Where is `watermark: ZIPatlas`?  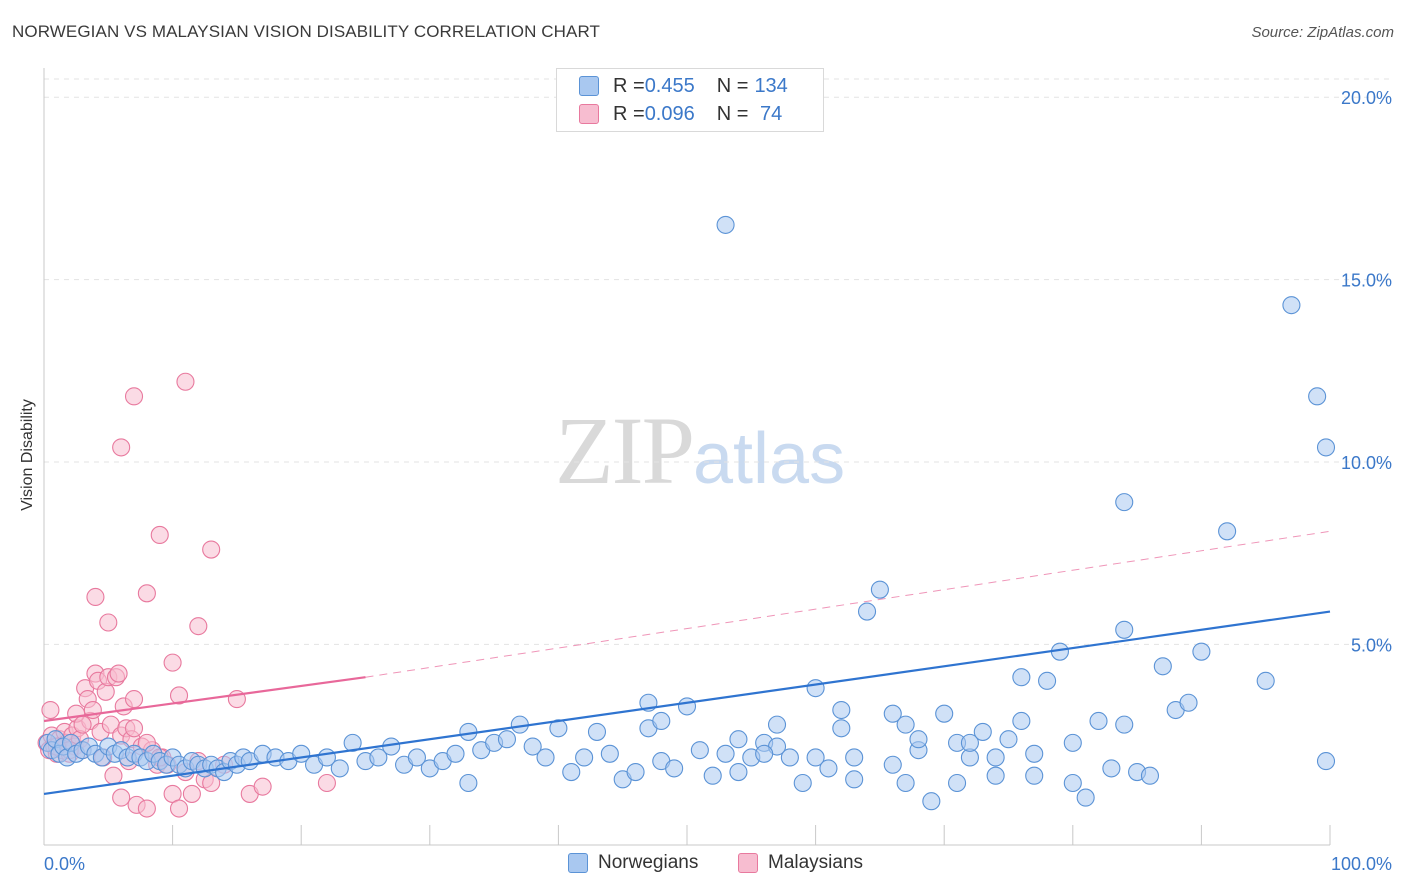 watermark: ZIPatlas is located at coordinates (700, 450).